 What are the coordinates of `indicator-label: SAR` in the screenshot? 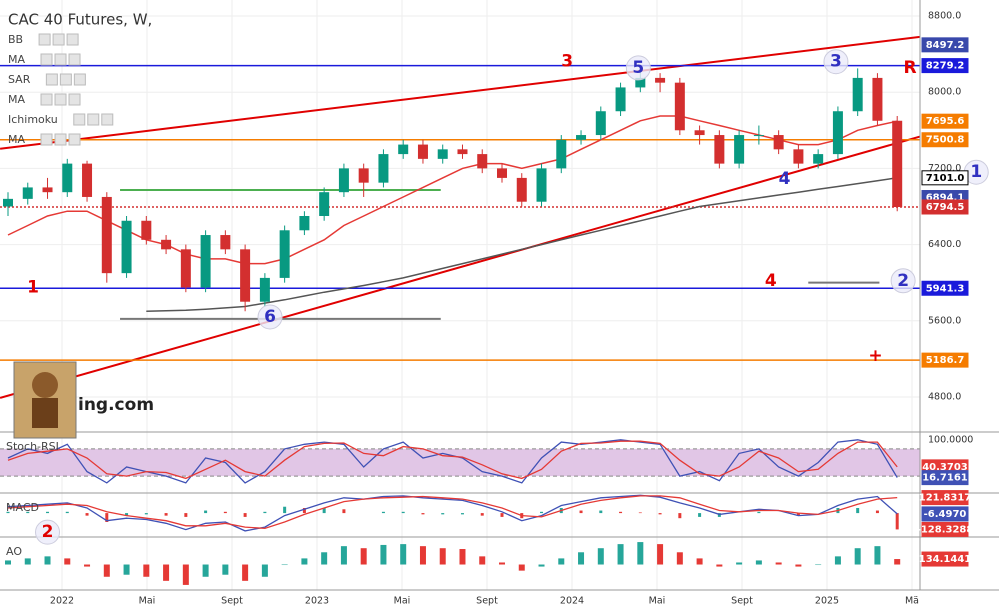 It's located at (19, 79).